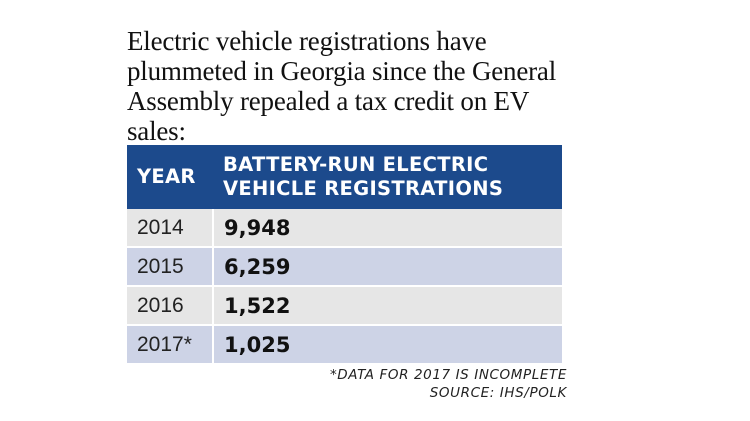 This screenshot has width=750, height=421. Describe the element at coordinates (170, 177) in the screenshot. I see `year-column-header: YEAR` at that location.